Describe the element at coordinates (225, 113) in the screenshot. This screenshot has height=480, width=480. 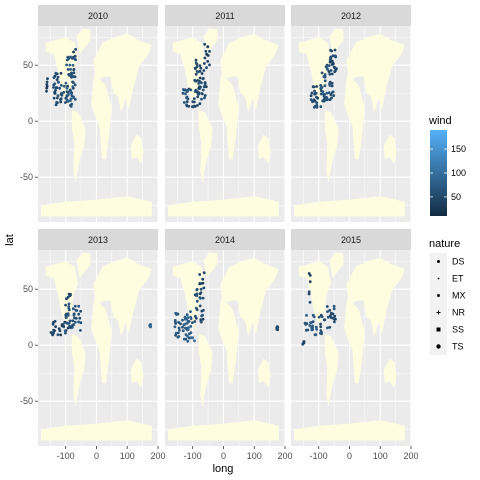
I see `facet-panel-2011: 2011` at that location.